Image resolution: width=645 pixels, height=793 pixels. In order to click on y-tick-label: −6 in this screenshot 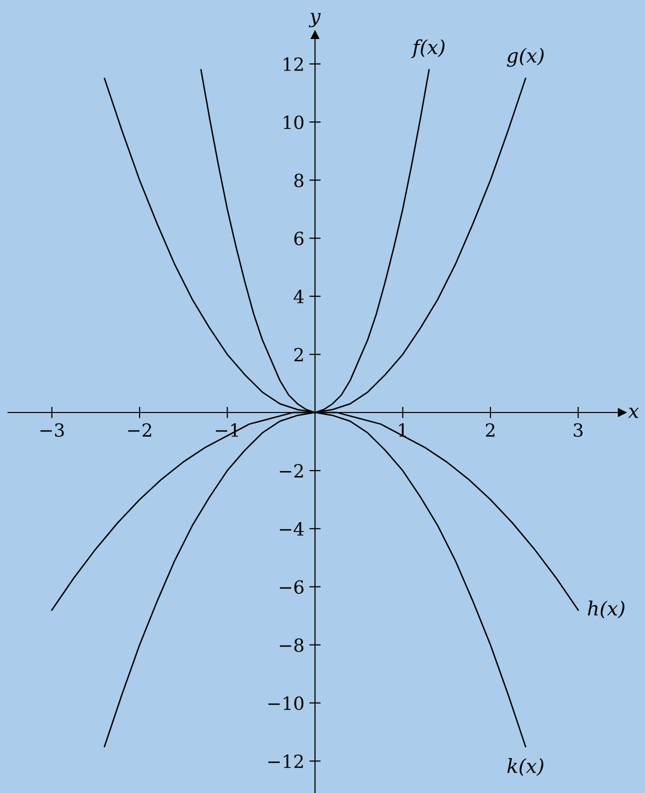, I will do `click(292, 587)`.